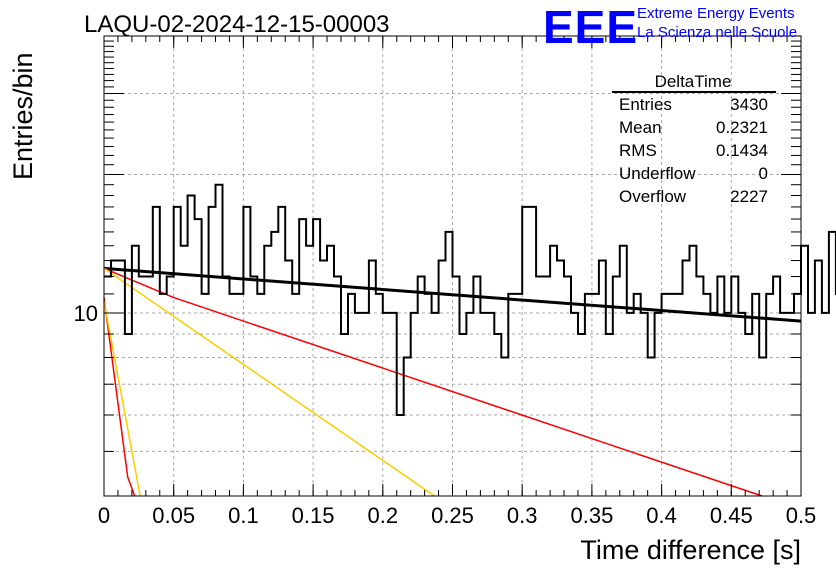 This screenshot has width=836, height=572. Describe the element at coordinates (104, 515) in the screenshot. I see `x-tick-label: 0` at that location.